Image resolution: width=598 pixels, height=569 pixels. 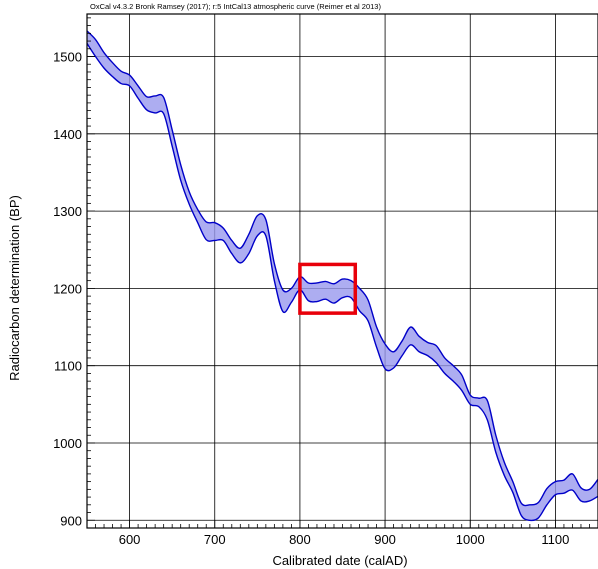 I want to click on x-tick-label: 800, so click(x=300, y=539).